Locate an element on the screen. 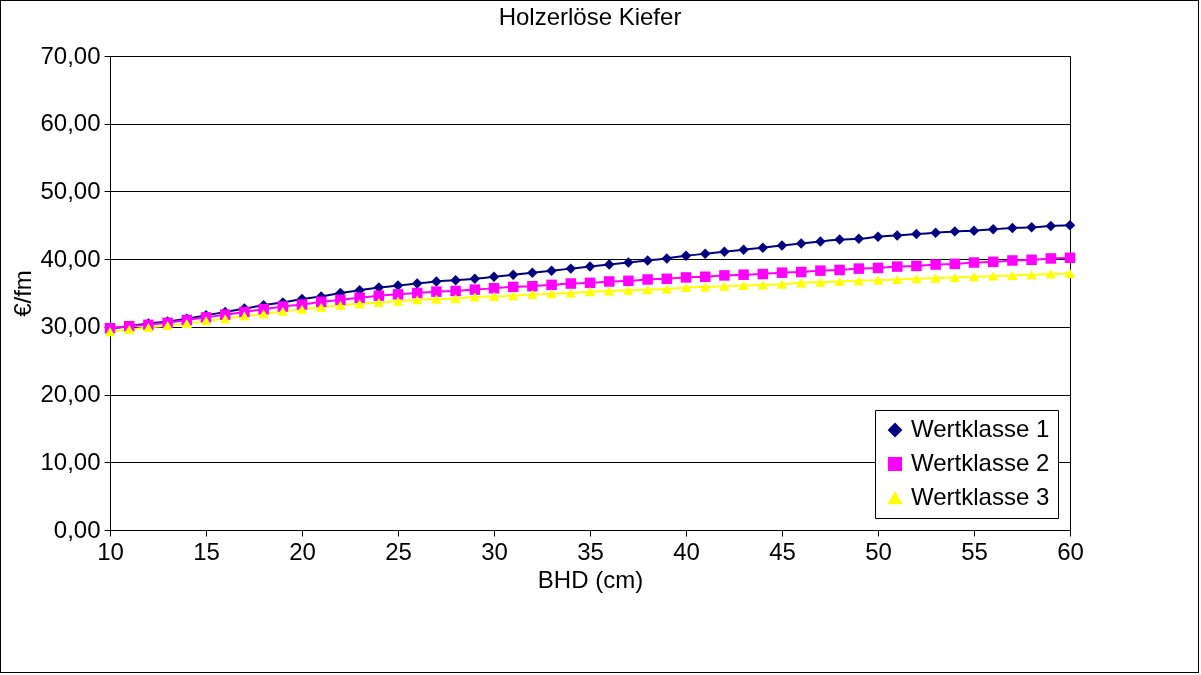  x-tick-label: 40 is located at coordinates (686, 551).